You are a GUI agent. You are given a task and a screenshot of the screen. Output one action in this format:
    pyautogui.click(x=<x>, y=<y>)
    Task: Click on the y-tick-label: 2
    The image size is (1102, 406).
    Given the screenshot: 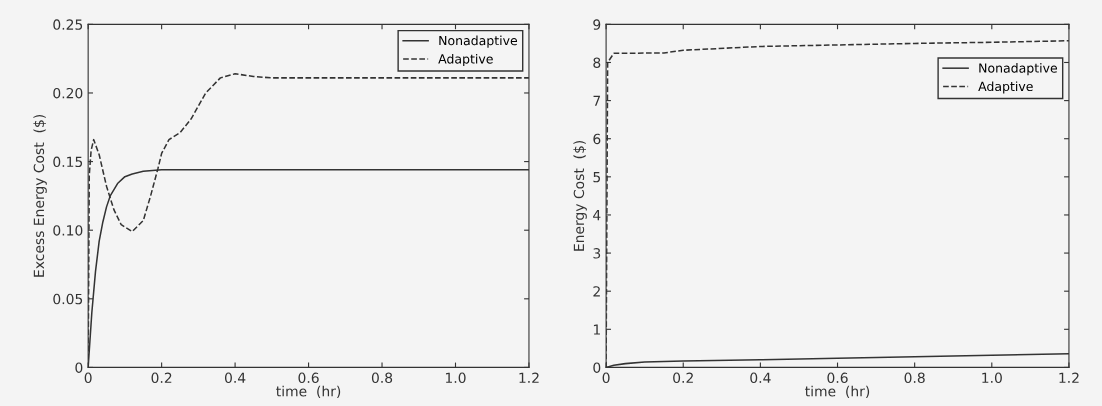 What is the action you would take?
    pyautogui.click(x=596, y=291)
    